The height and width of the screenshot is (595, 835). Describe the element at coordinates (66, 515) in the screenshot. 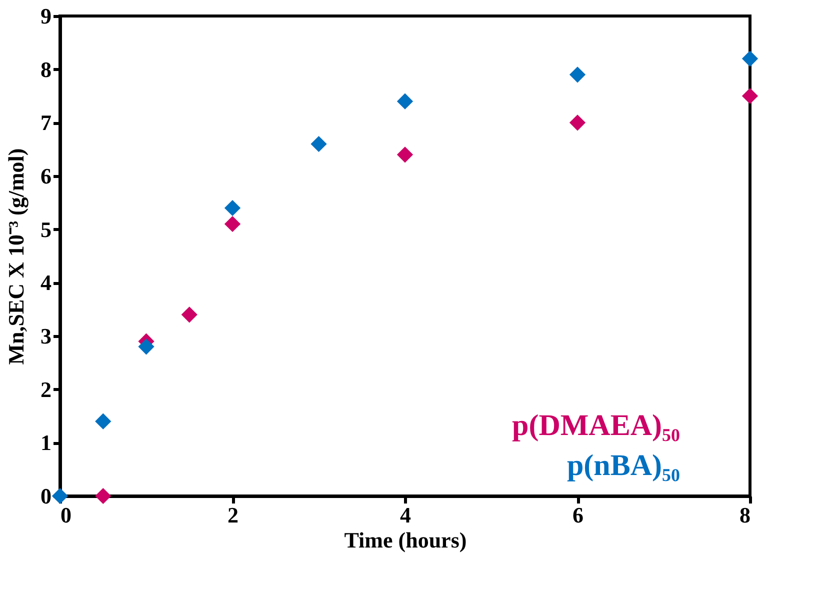

I see `x-tick-label: 0` at that location.